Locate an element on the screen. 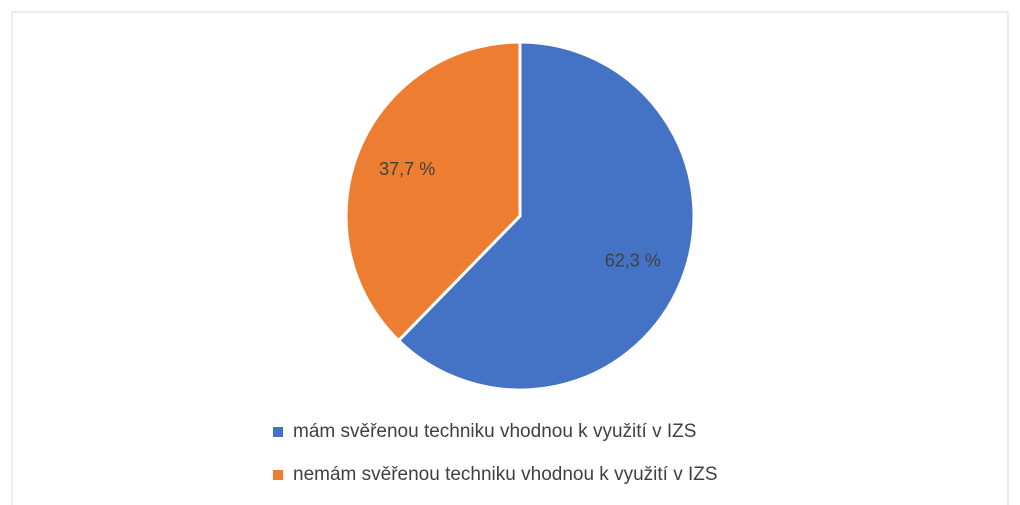 This screenshot has height=505, width=1020. data-label: 37,7 % is located at coordinates (407, 169).